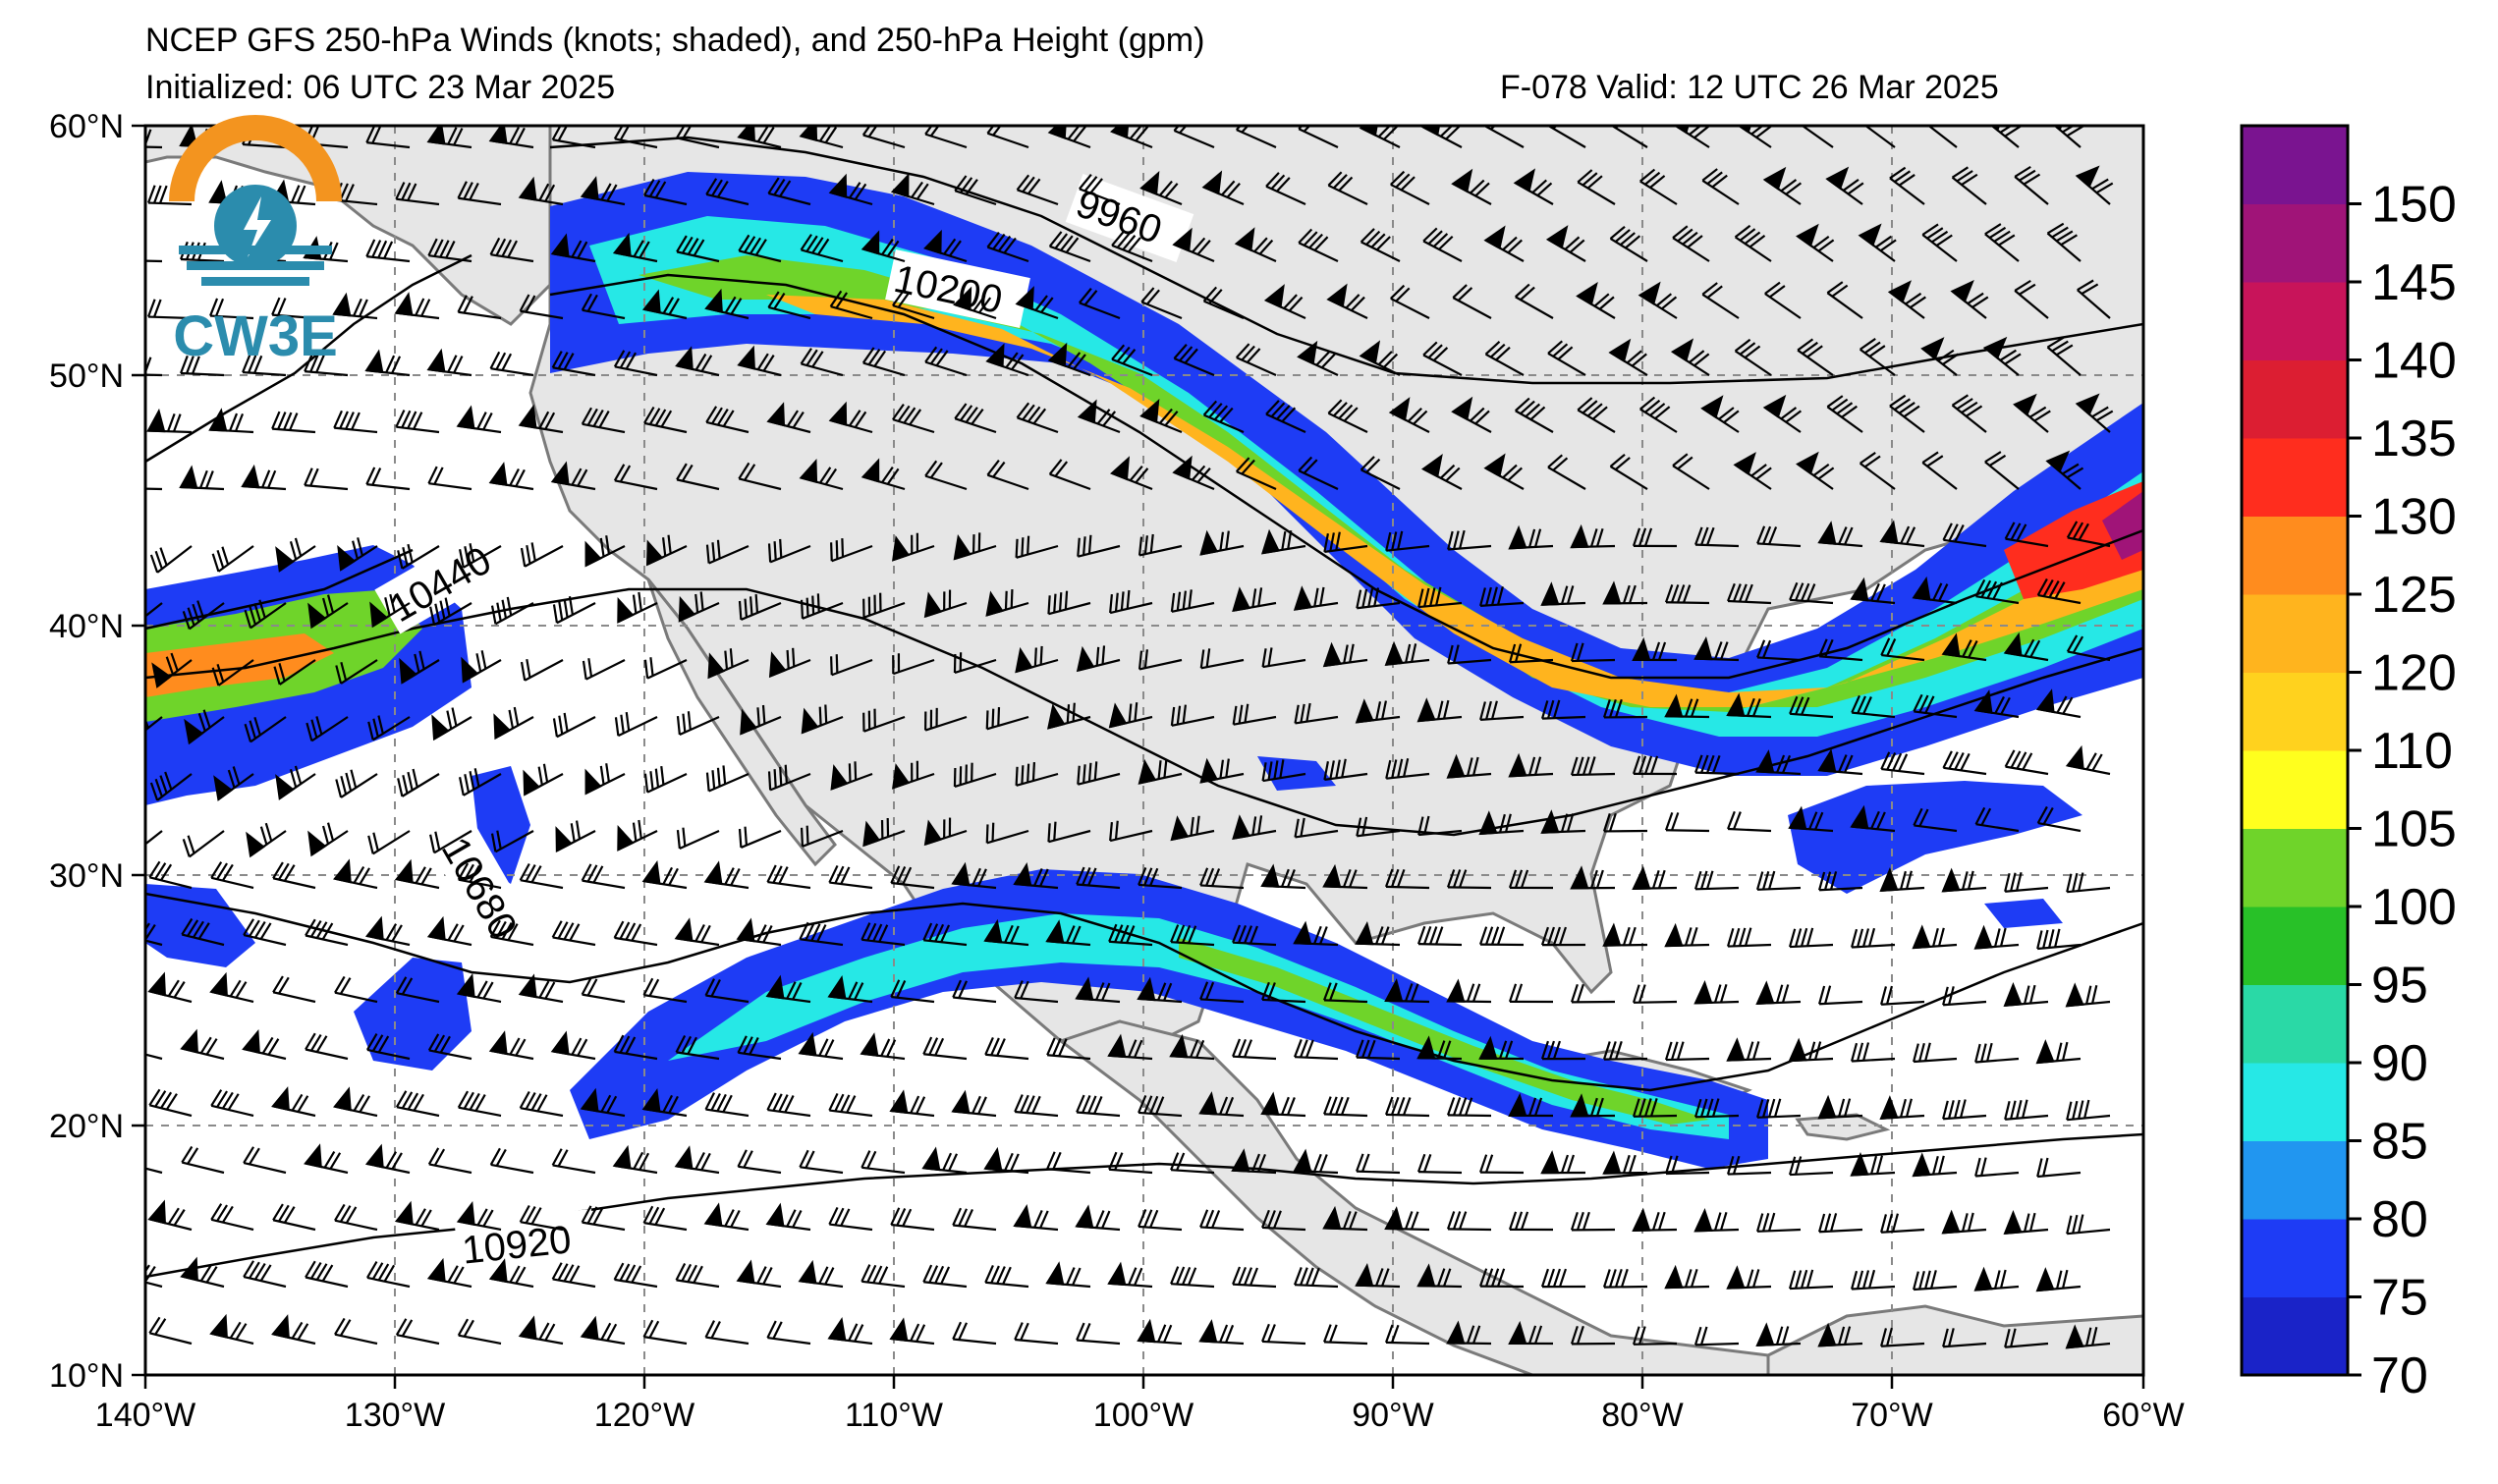 The height and width of the screenshot is (1484, 2498). What do you see at coordinates (86, 376) in the screenshot?
I see `lat-label-50n: 50°N` at bounding box center [86, 376].